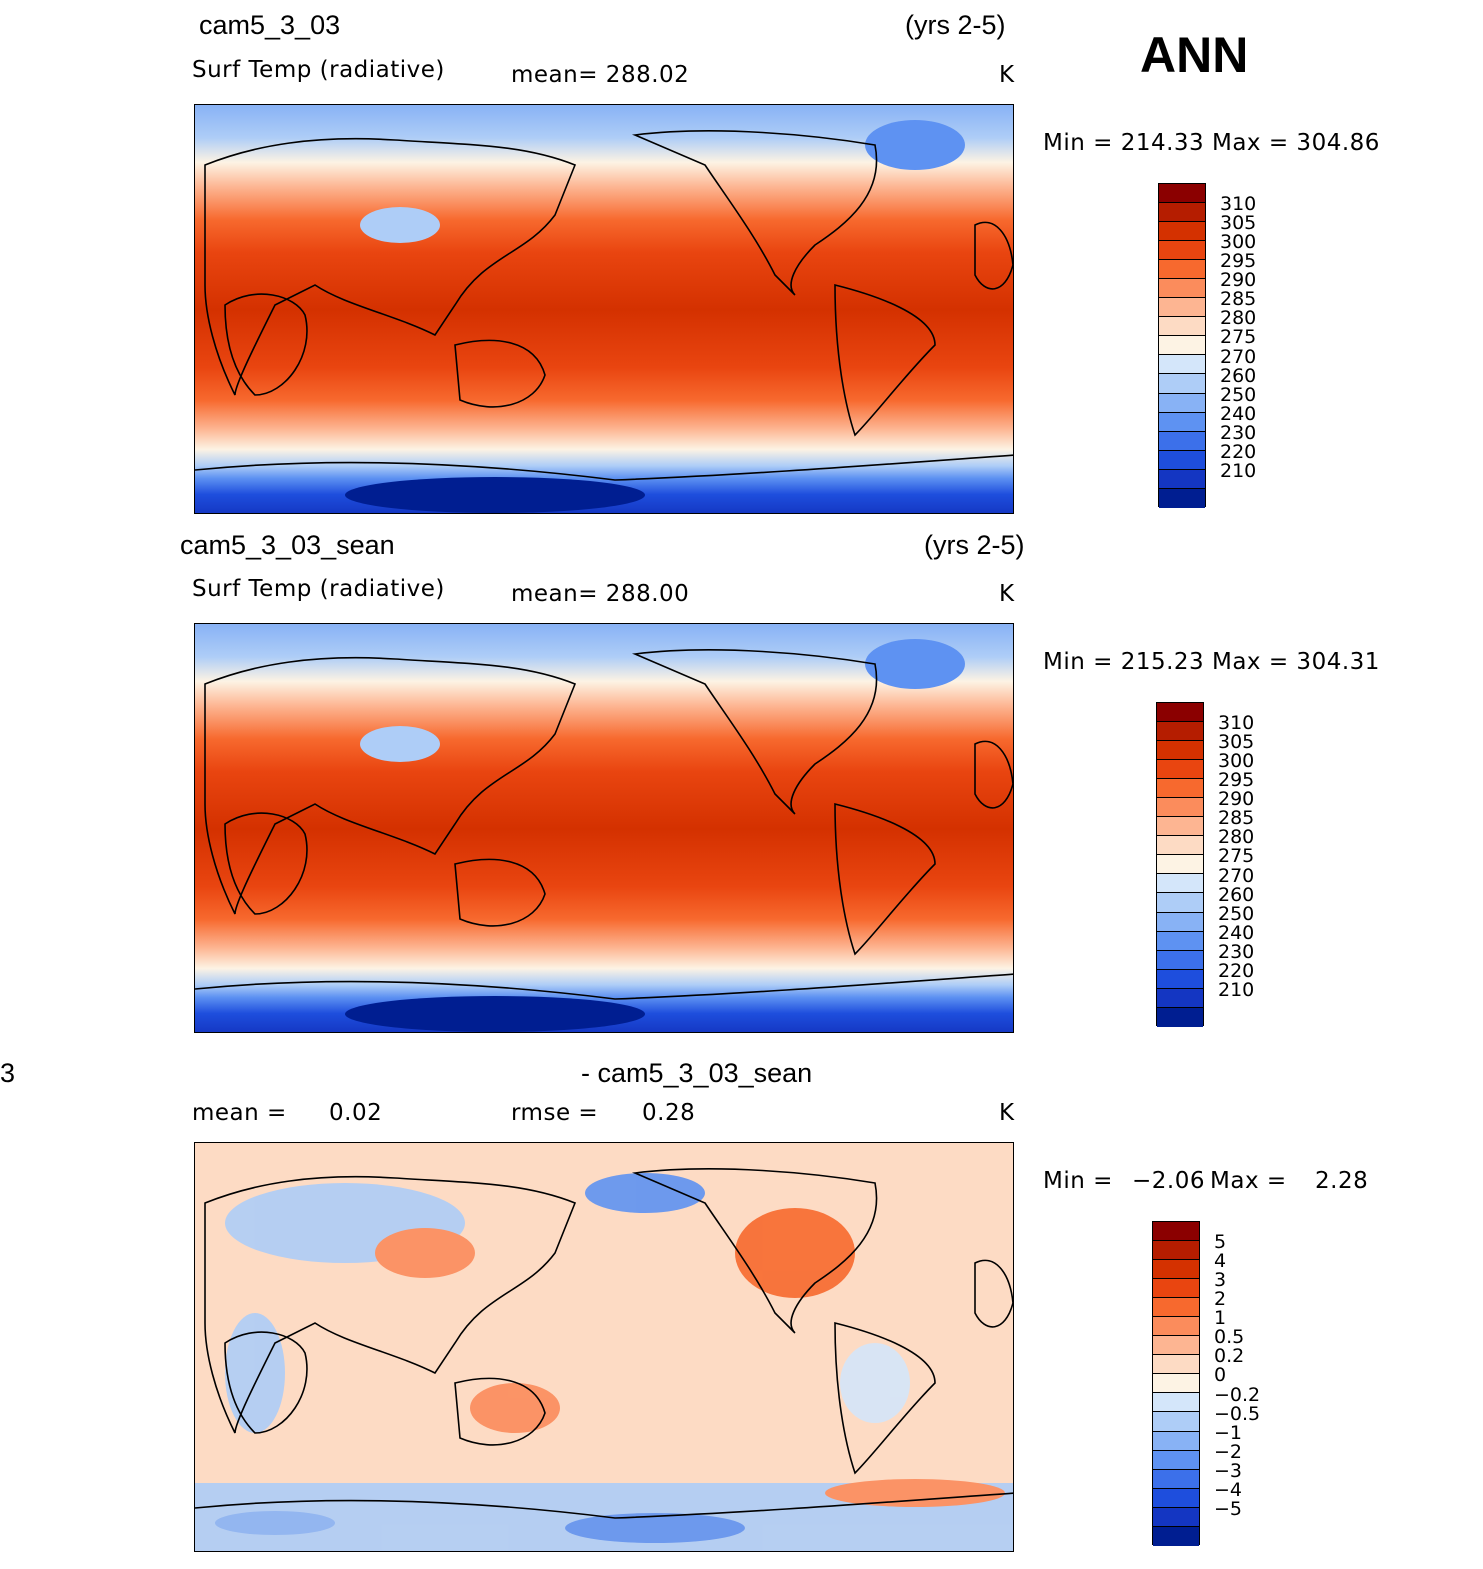 The image size is (1483, 1569). I want to click on panel3-units: K, so click(1007, 1113).